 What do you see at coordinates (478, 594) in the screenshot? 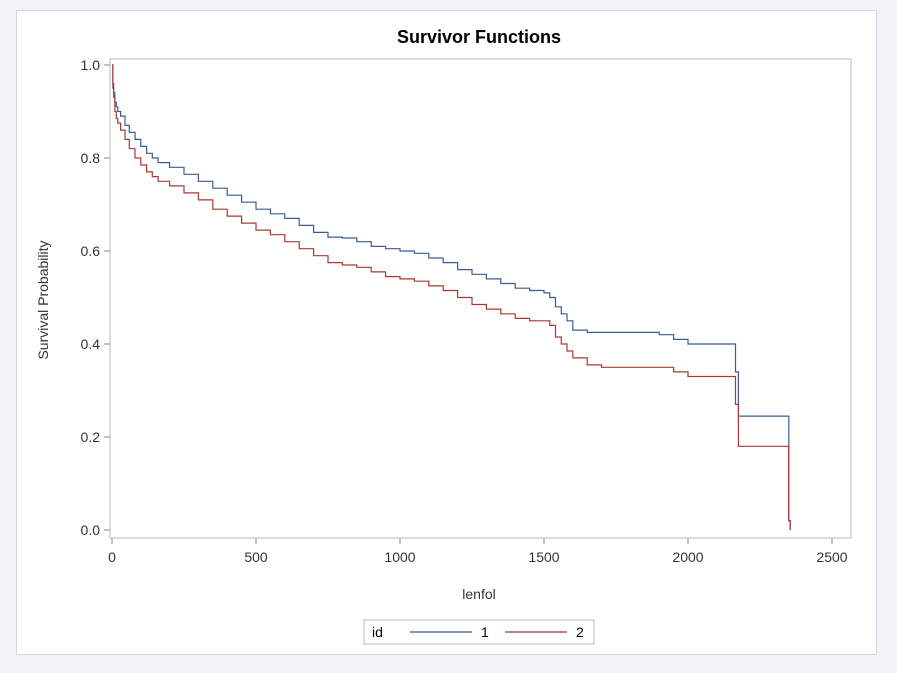
I see `x-axis-label: lenfol` at bounding box center [478, 594].